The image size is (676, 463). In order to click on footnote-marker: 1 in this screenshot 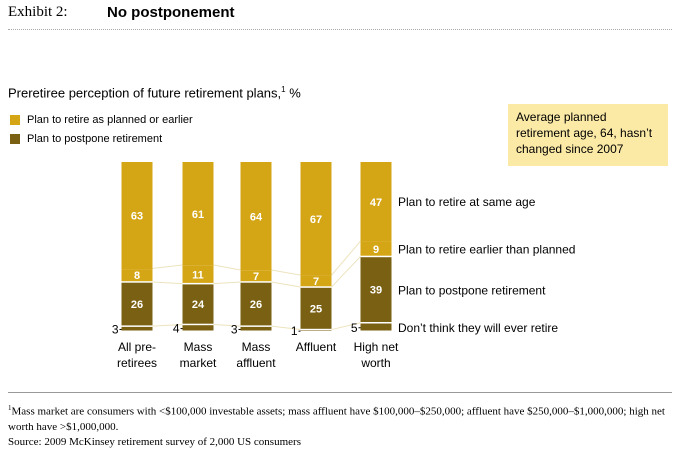, I will do `click(10, 408)`.